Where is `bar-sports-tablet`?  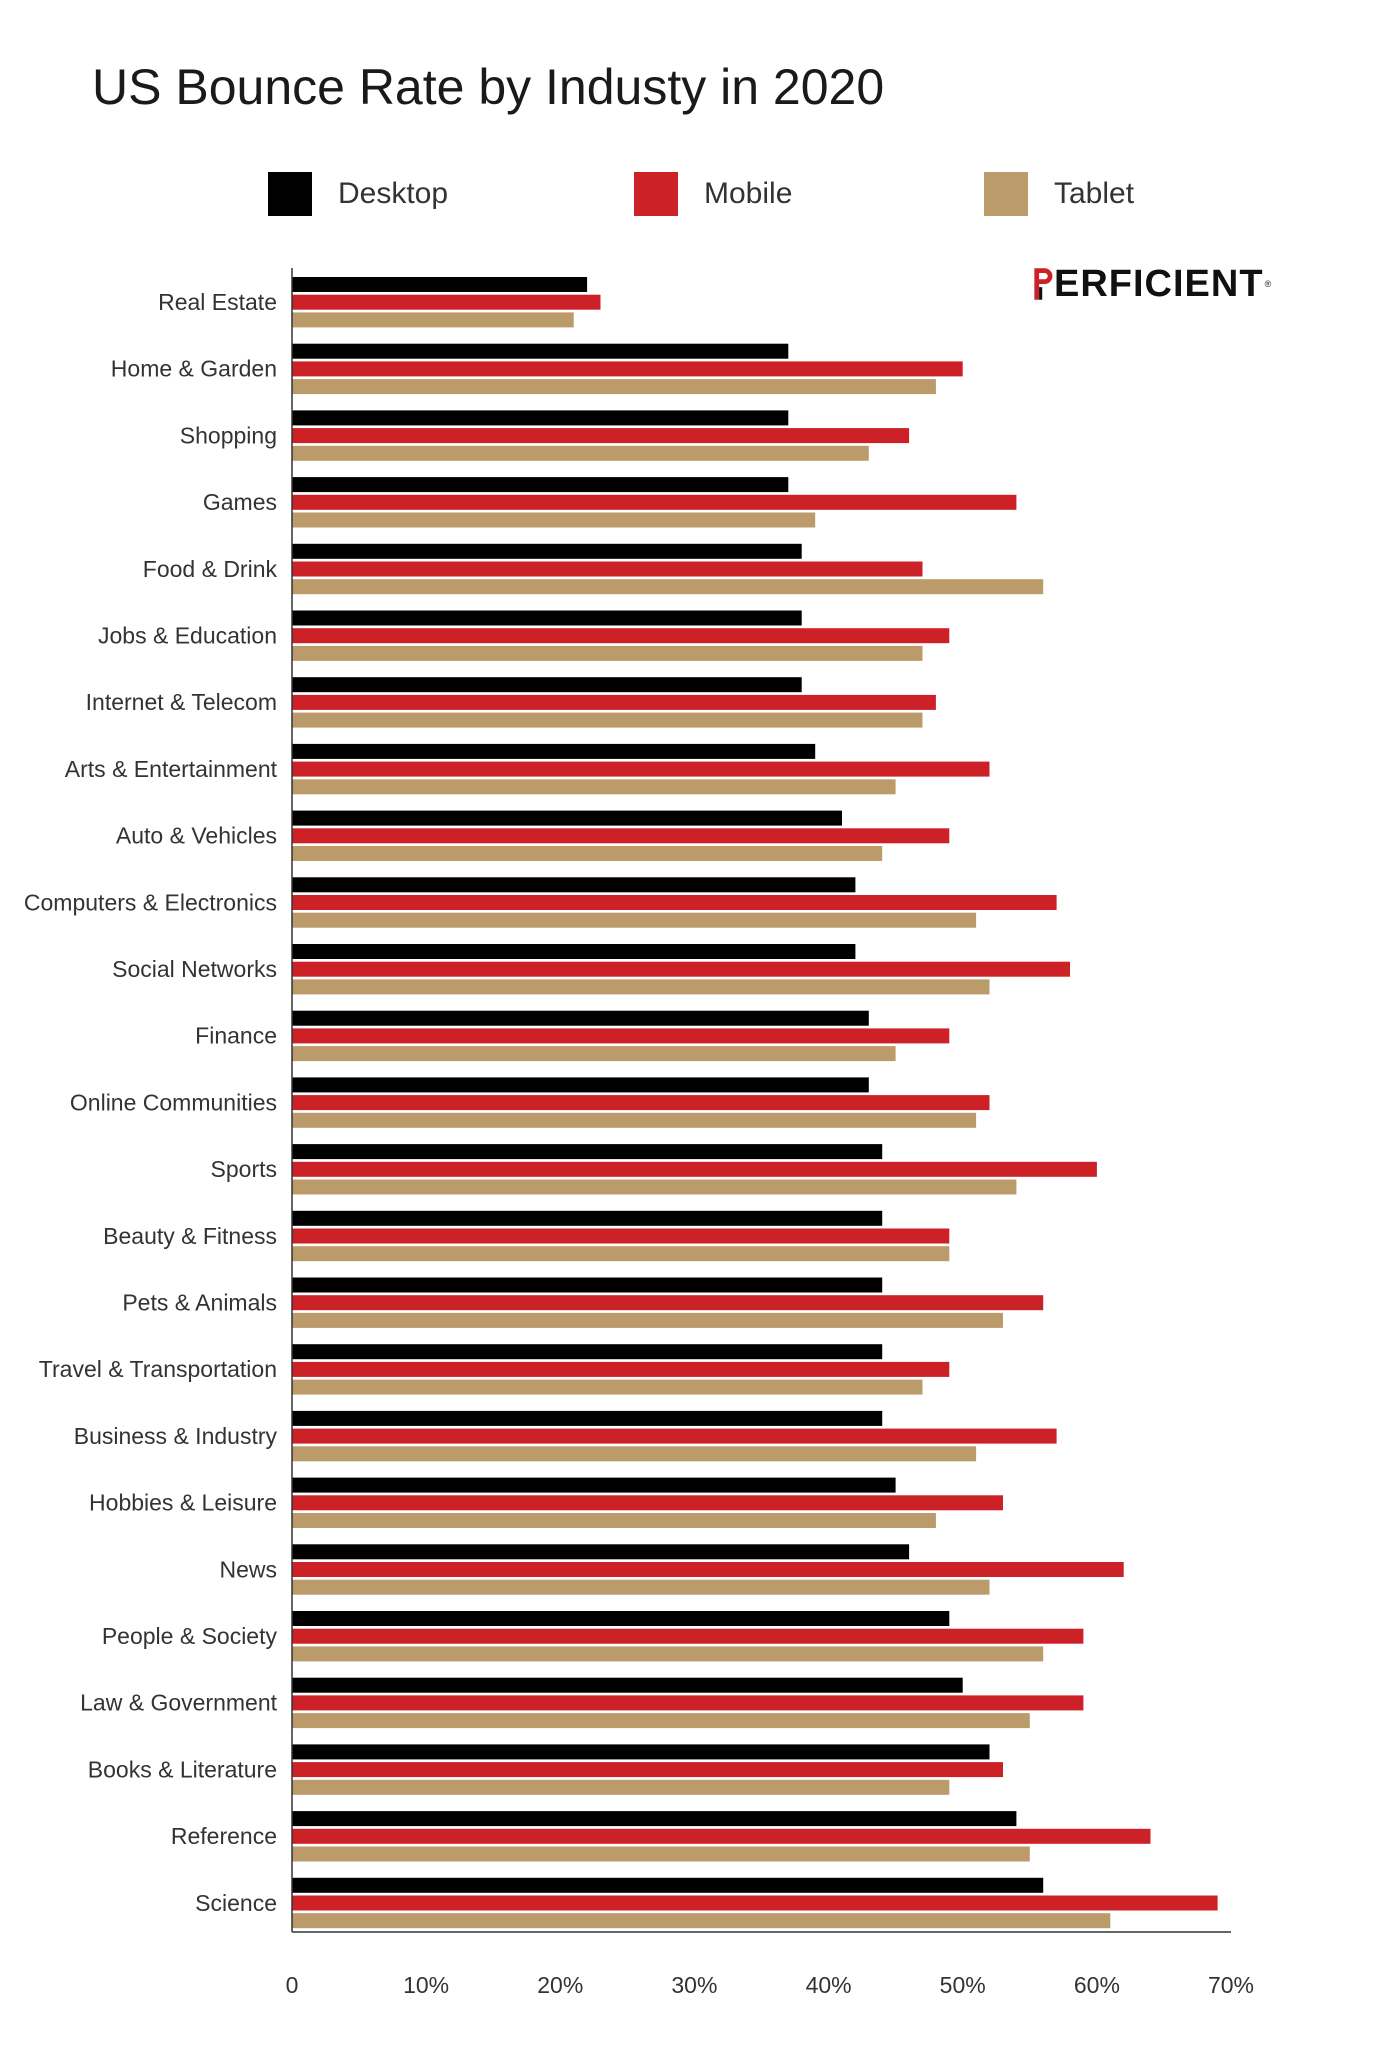
bar-sports-tablet is located at coordinates (654, 1187).